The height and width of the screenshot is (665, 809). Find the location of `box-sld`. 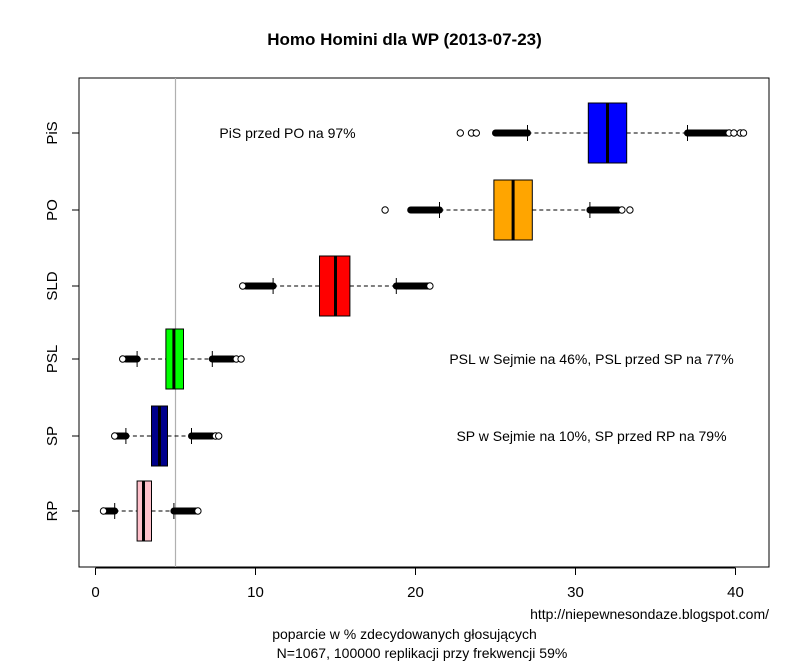

box-sld is located at coordinates (336, 286).